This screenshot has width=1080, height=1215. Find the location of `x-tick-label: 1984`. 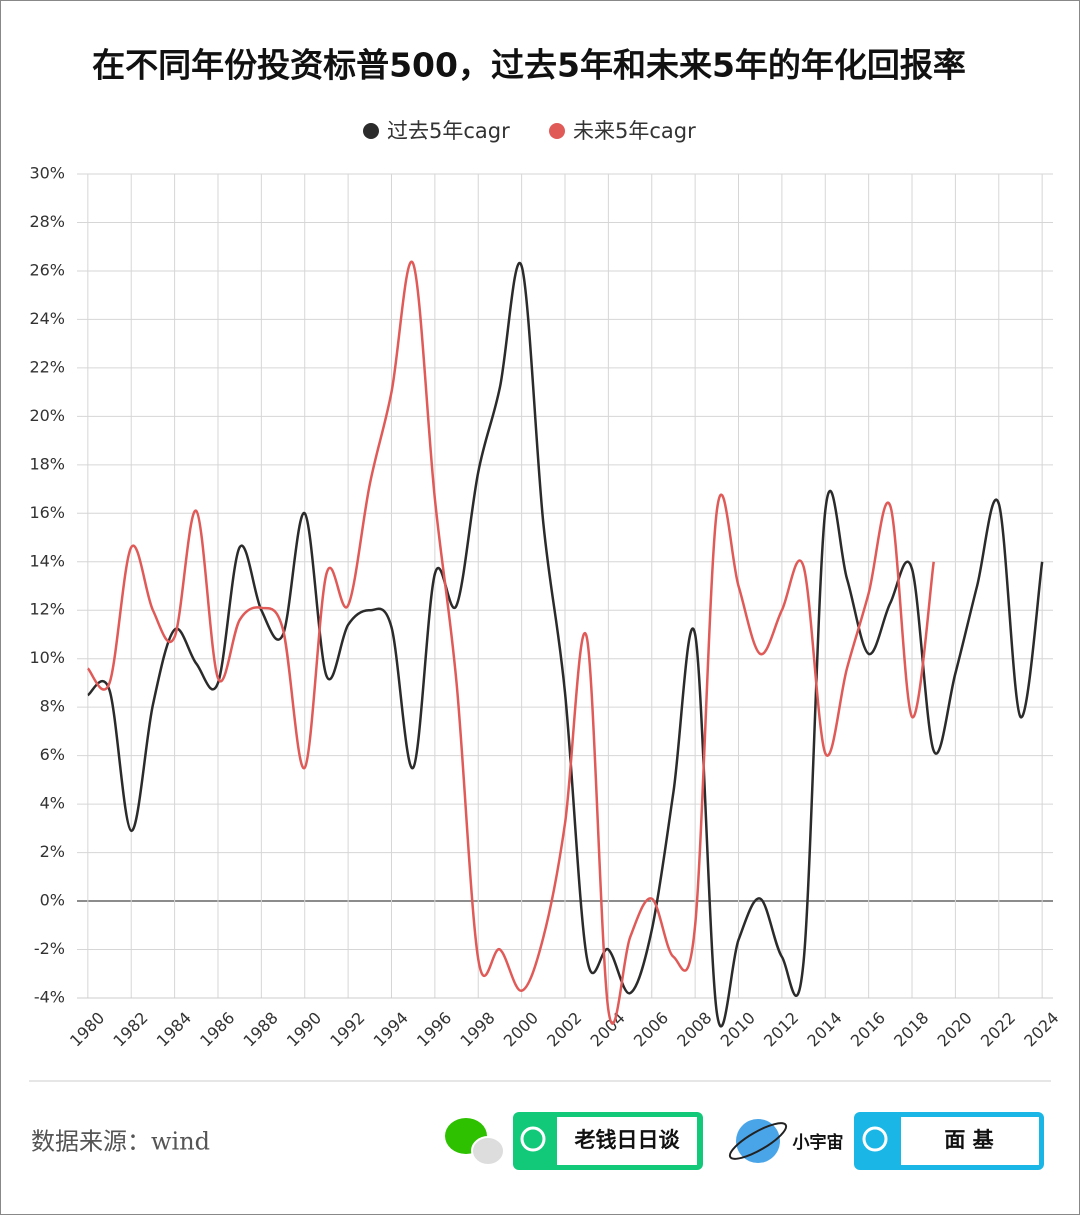

x-tick-label: 1984 is located at coordinates (174, 1029).